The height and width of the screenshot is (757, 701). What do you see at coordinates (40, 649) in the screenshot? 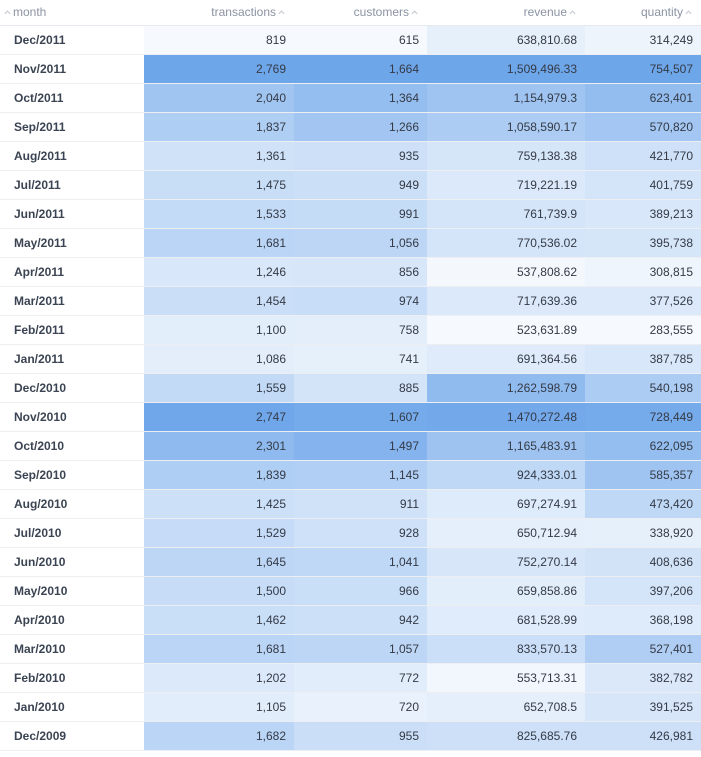
I see `cell-month: Mar/2010` at bounding box center [40, 649].